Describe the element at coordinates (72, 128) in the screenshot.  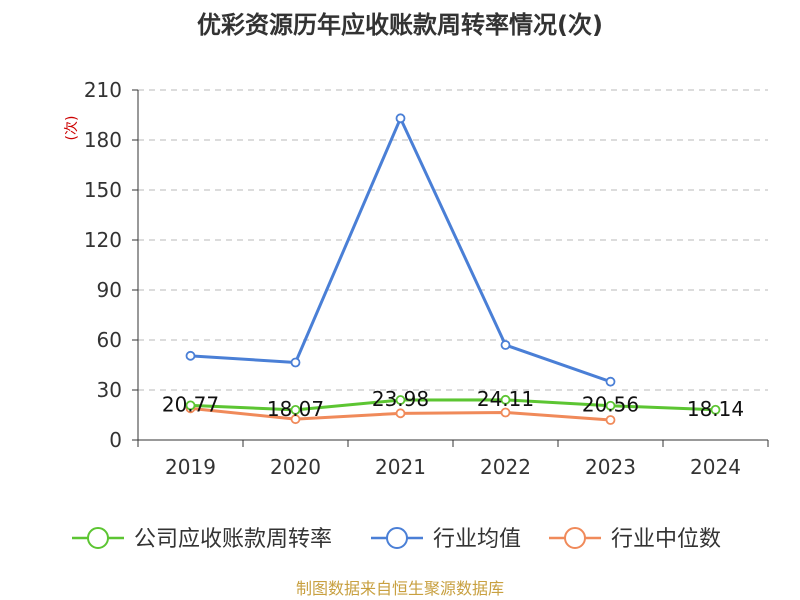
I see `y-axis-unit-label: (次)` at that location.